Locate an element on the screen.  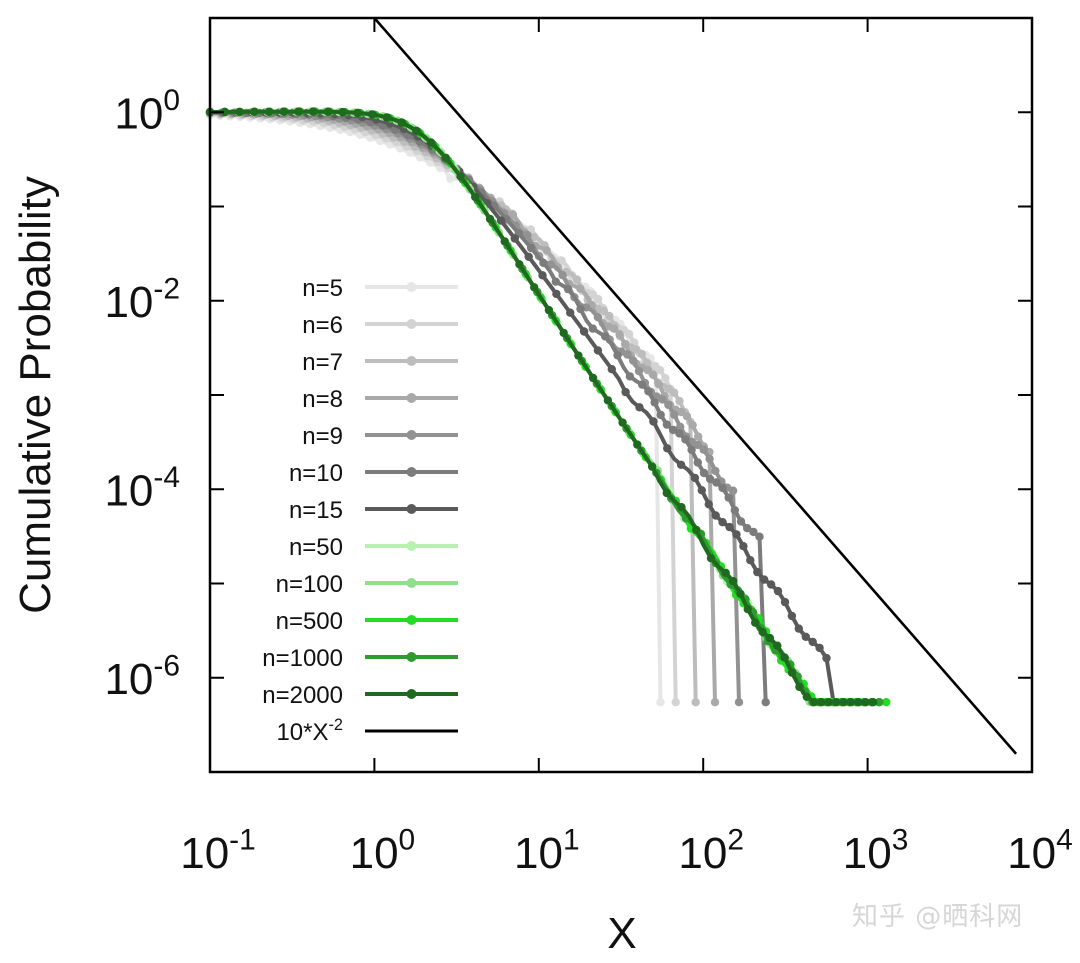
x-tick-label: 10² is located at coordinates (711, 851).